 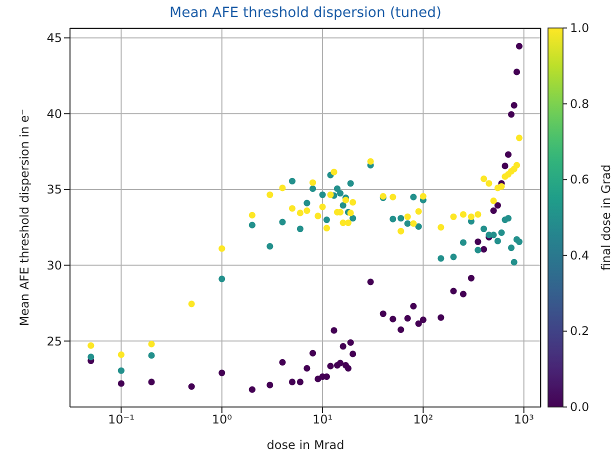 What do you see at coordinates (580, 28) in the screenshot?
I see `color-bar-label: 1.0` at bounding box center [580, 28].